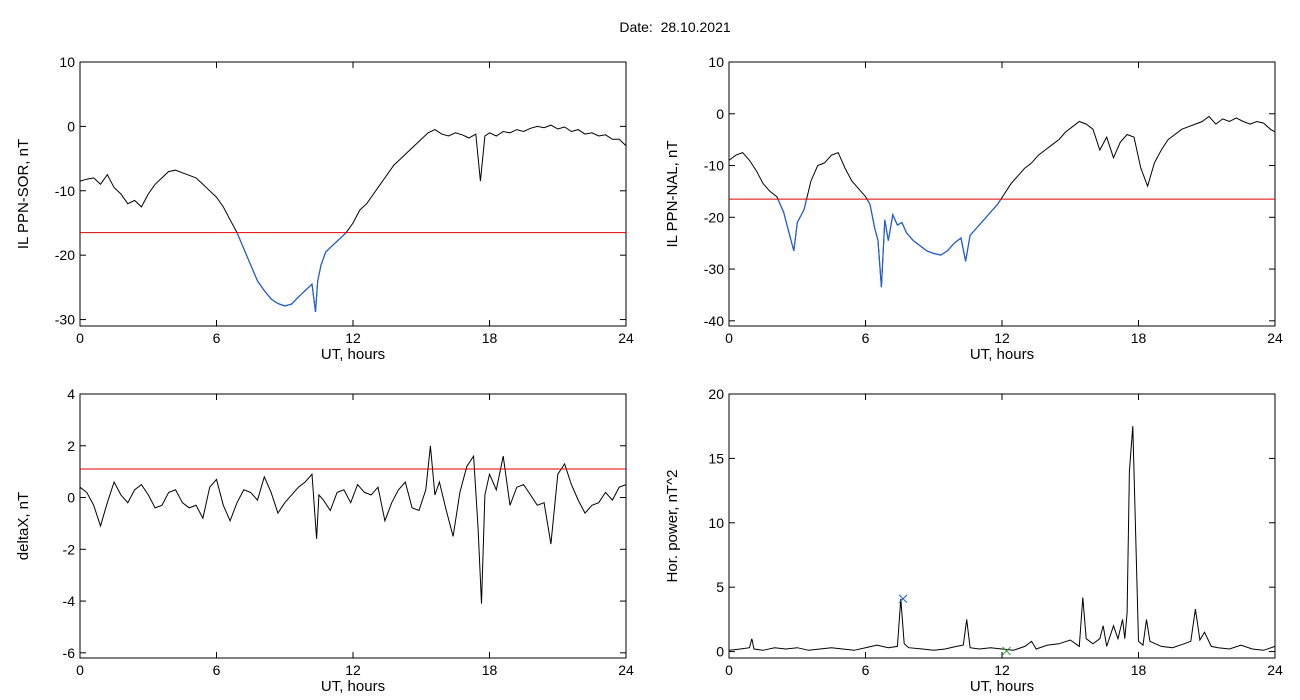  What do you see at coordinates (672, 194) in the screenshot?
I see `y-axis-label: IL PPN-NAL, nT` at bounding box center [672, 194].